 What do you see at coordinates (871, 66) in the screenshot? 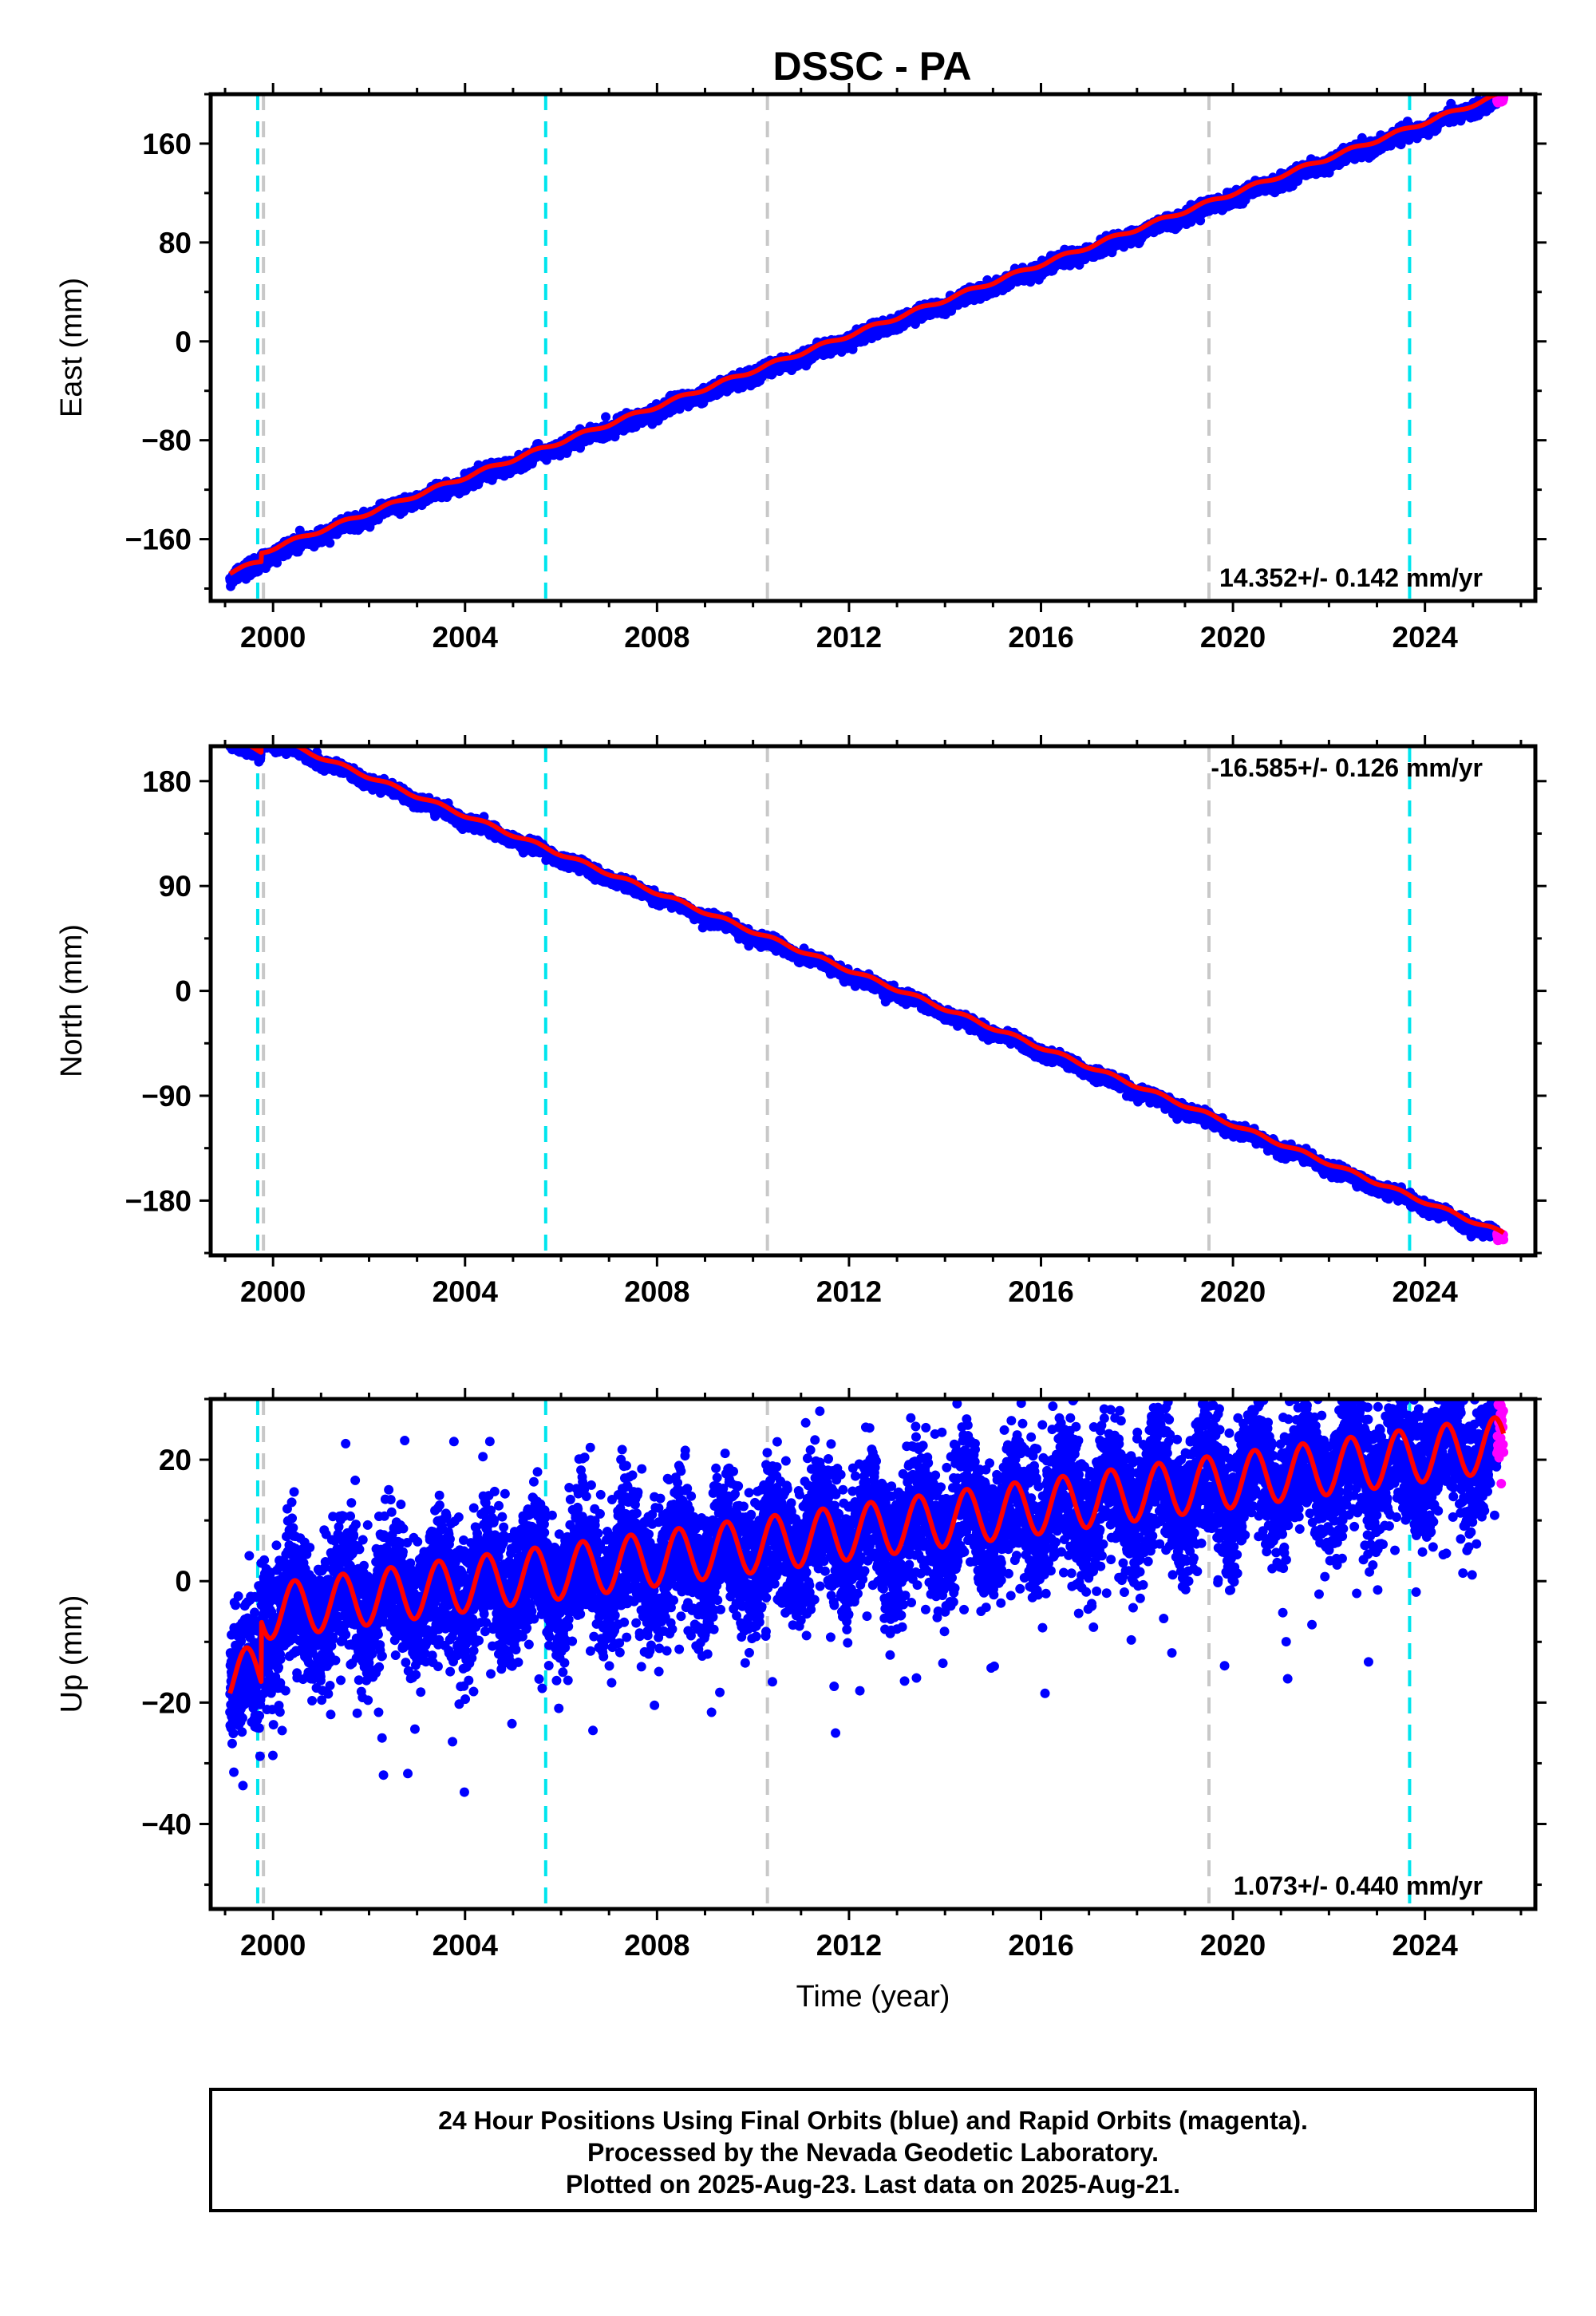
I see `plot-title: DSSC - PA` at bounding box center [871, 66].